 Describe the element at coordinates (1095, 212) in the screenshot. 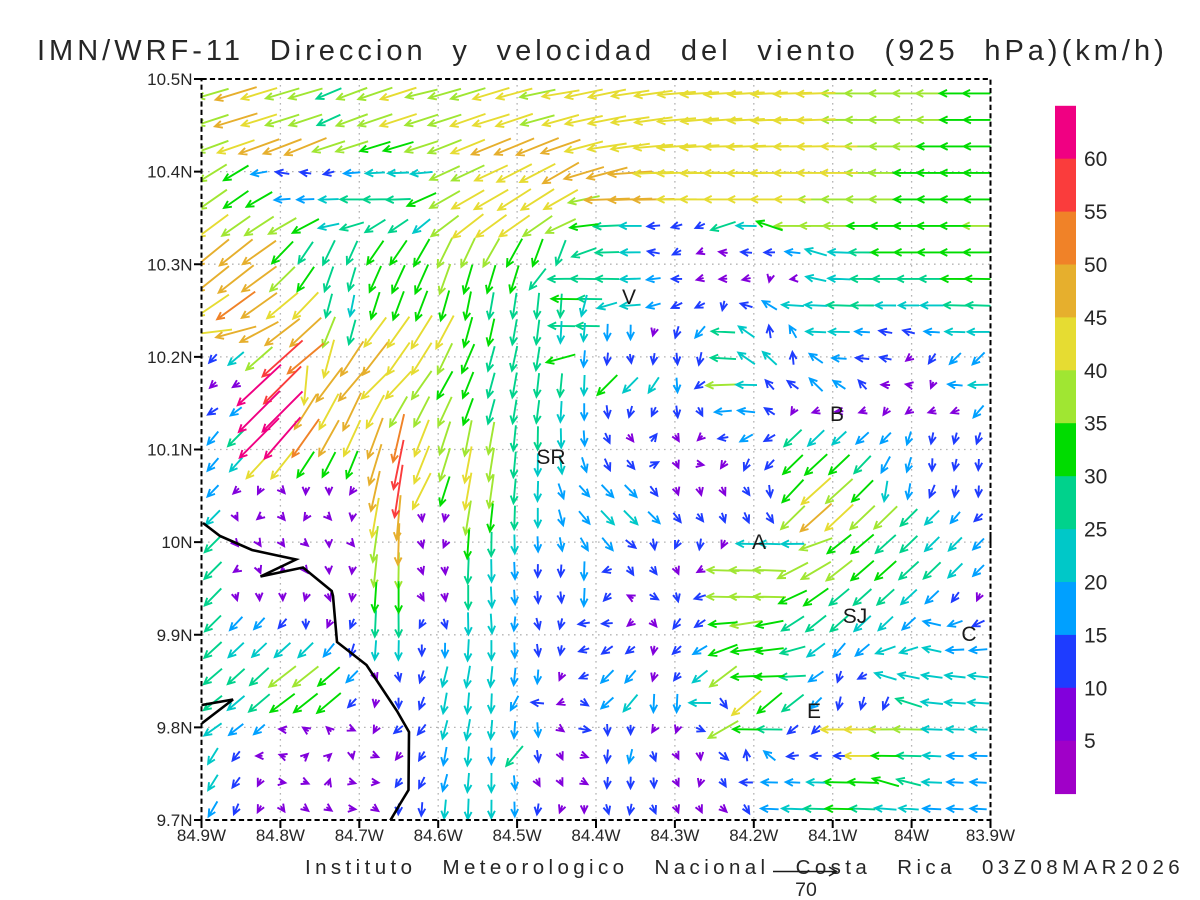

I see `svg-text: 55` at that location.